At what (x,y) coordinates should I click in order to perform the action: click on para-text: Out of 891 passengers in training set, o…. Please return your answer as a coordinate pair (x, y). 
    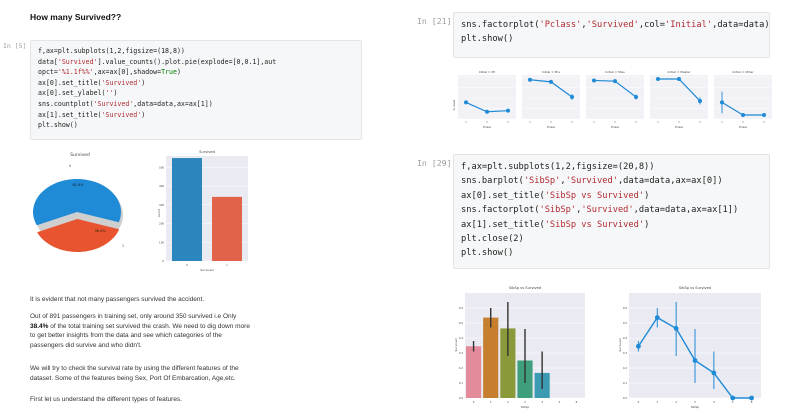
    Looking at the image, I should click on (133, 316).